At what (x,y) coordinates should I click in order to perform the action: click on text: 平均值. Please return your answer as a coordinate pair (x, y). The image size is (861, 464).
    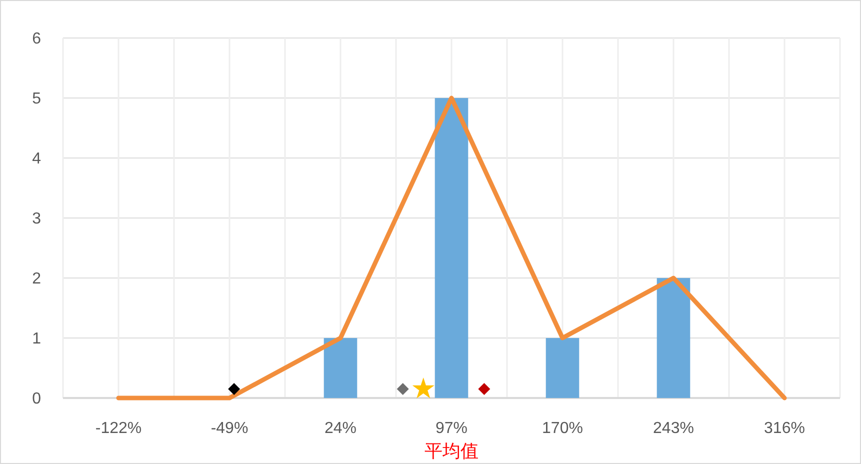
    Looking at the image, I should click on (451, 451).